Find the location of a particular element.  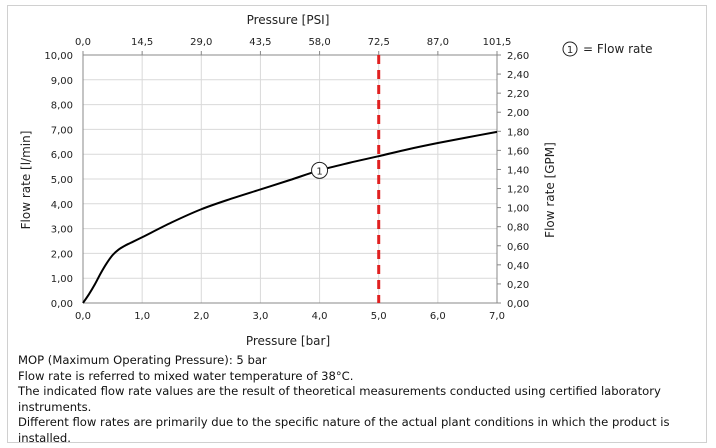

x-tick-label: 3,0 is located at coordinates (260, 316).